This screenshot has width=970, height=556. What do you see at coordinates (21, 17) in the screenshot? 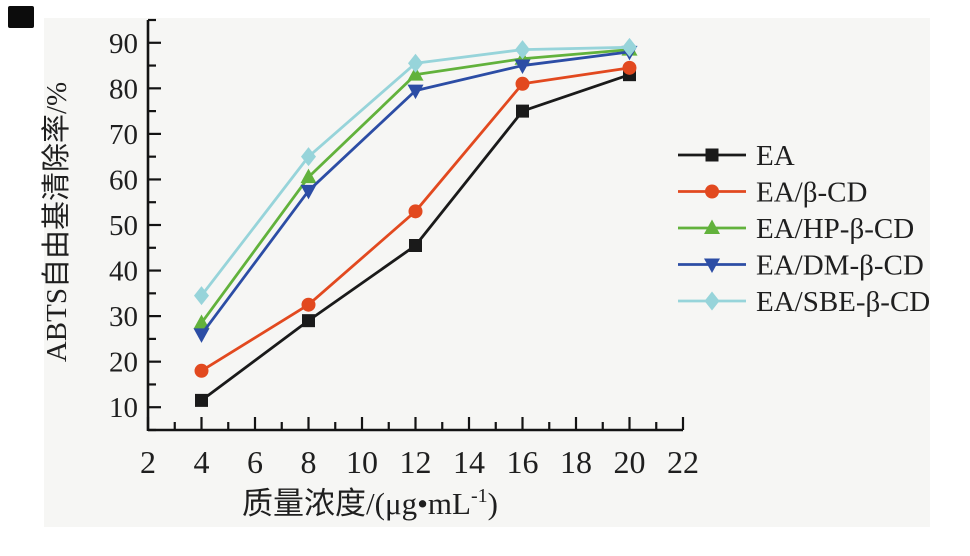
I see `scan-artifact-black-square` at bounding box center [21, 17].